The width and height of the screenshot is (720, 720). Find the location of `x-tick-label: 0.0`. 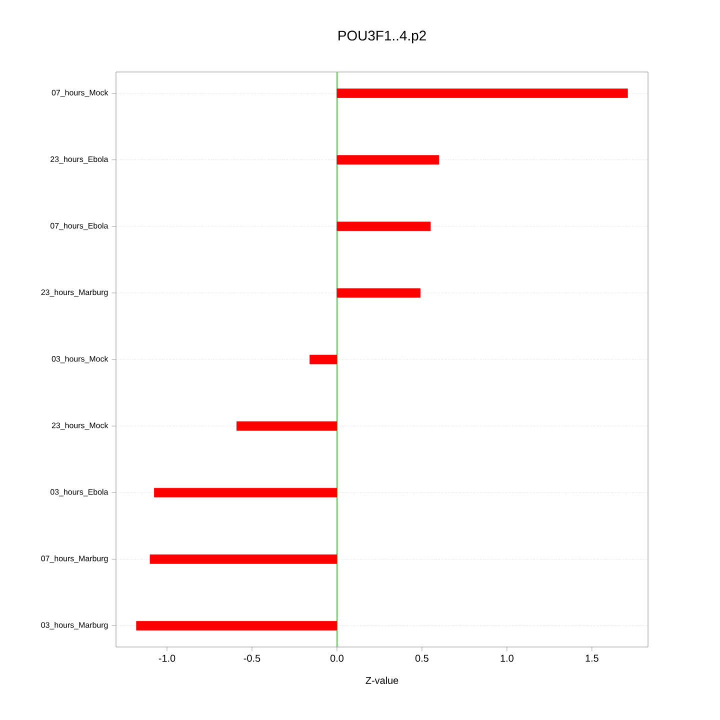

x-tick-label: 0.0 is located at coordinates (337, 658).